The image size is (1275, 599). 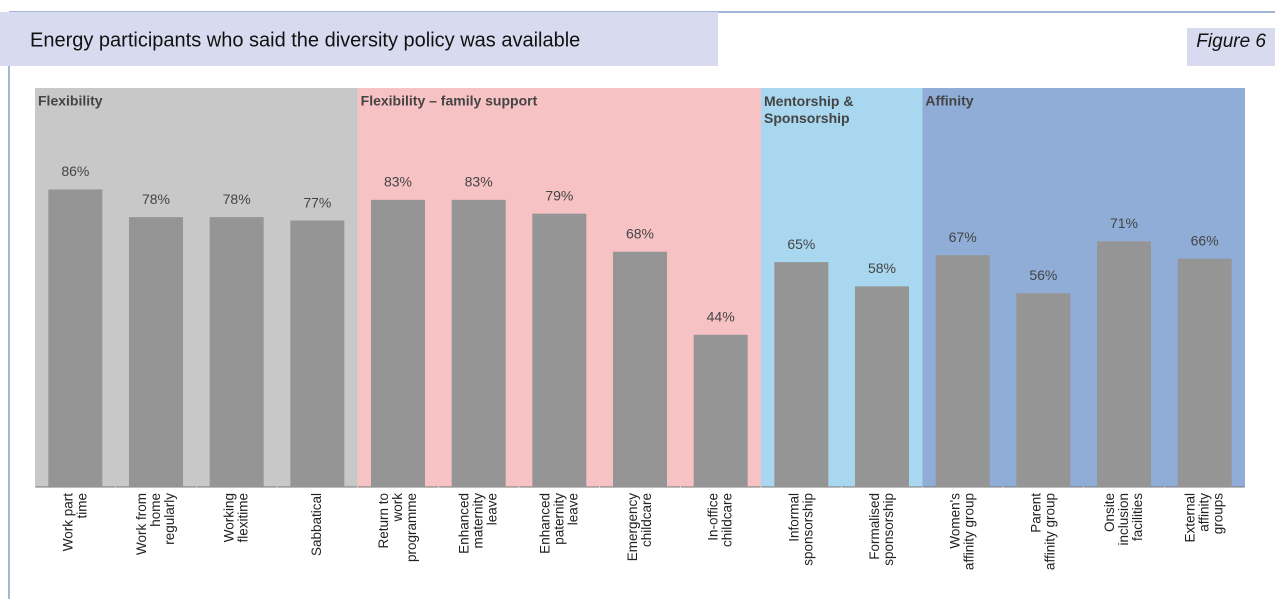 I want to click on x-tick-label: Return toworkprogramme, so click(x=397, y=527).